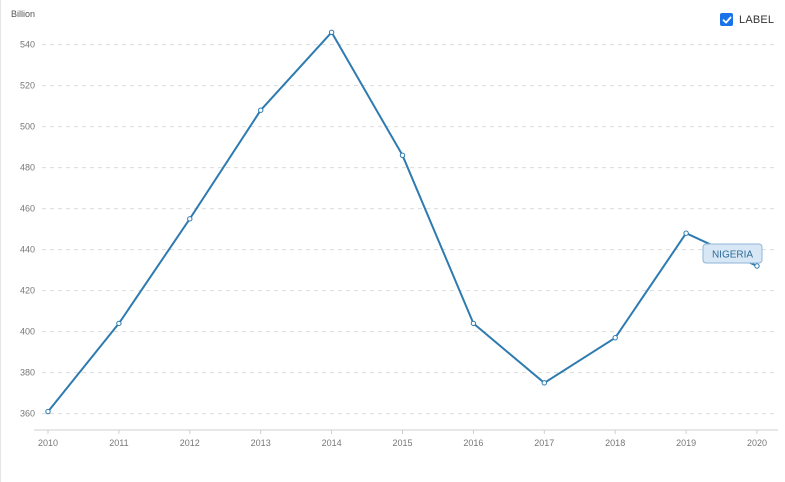 The height and width of the screenshot is (482, 785). I want to click on x-tick-label: 2018, so click(615, 443).